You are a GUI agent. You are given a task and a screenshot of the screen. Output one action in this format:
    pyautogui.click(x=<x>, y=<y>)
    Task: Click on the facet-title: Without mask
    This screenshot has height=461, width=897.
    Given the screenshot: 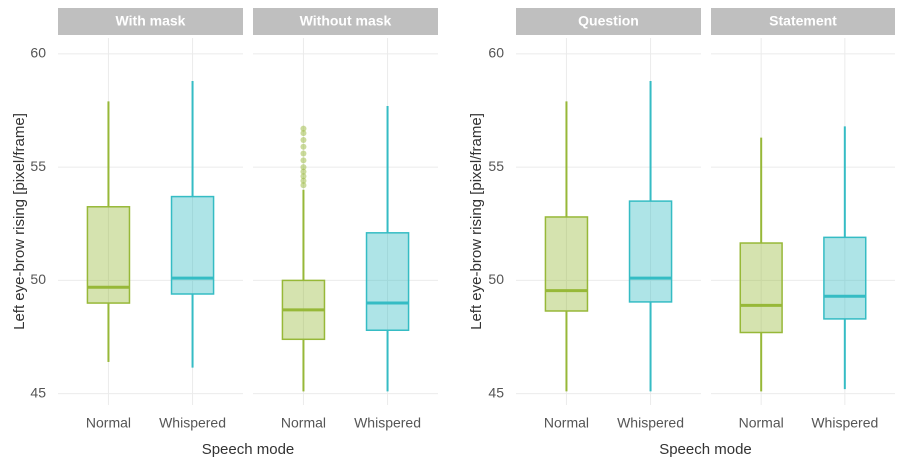 What is the action you would take?
    pyautogui.click(x=346, y=21)
    